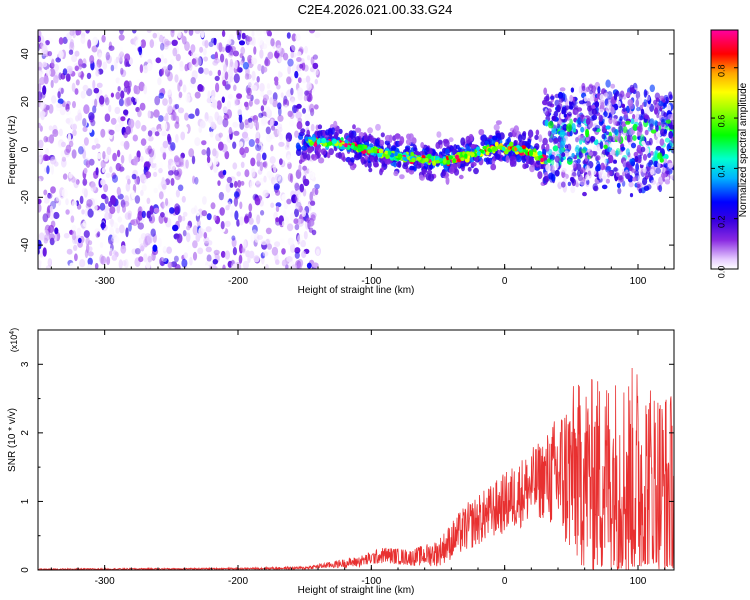 This screenshot has height=600, width=750. Describe the element at coordinates (25, 102) in the screenshot. I see `heatmap-y-tick-label: 20` at that location.